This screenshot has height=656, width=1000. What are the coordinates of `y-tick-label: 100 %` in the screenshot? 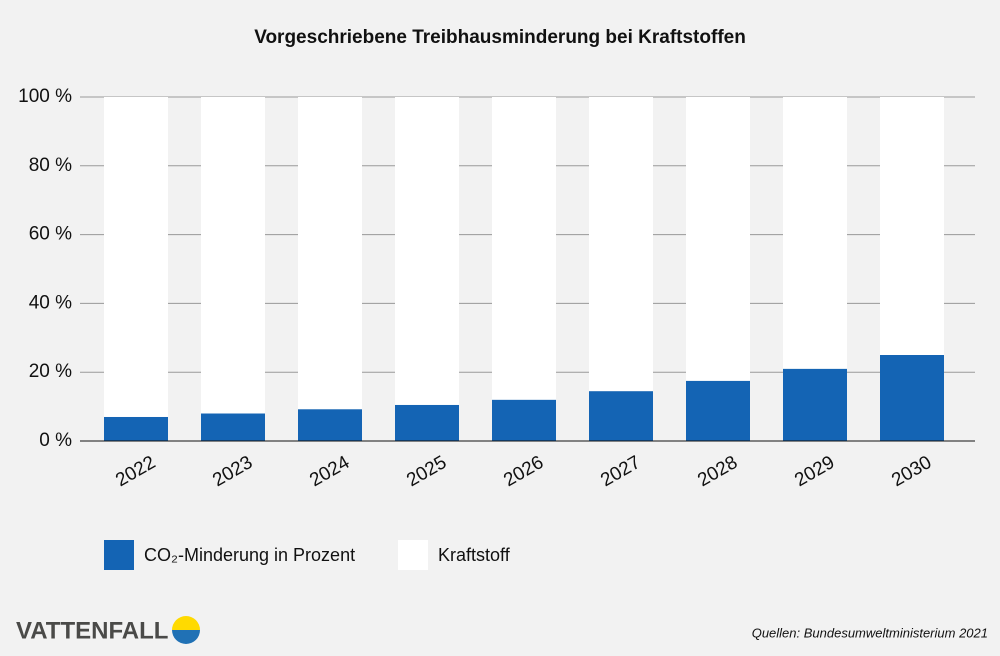 It's located at (45, 96).